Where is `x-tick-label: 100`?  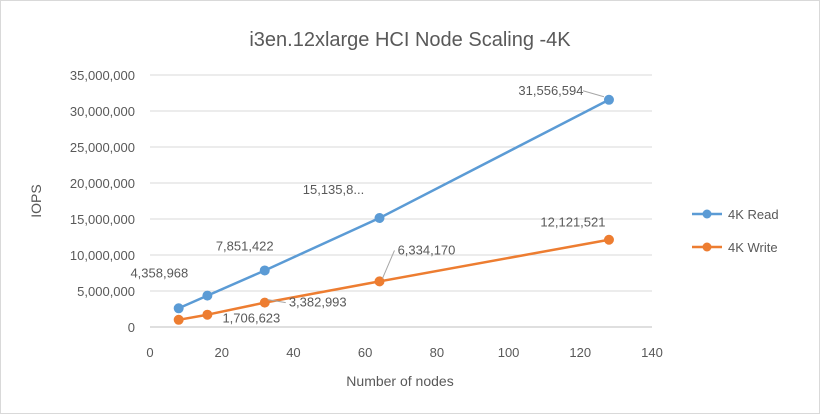 x-tick-label: 100 is located at coordinates (509, 352).